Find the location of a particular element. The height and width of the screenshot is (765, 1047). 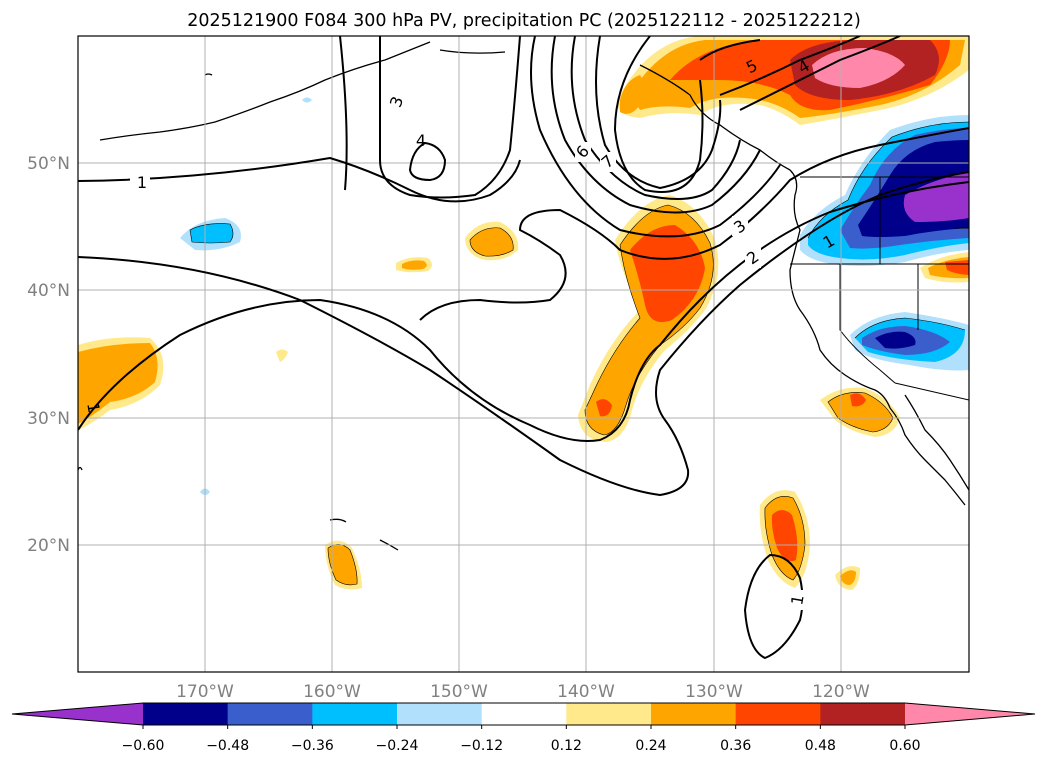

lon-tick-140w: 140°W is located at coordinates (586, 692).